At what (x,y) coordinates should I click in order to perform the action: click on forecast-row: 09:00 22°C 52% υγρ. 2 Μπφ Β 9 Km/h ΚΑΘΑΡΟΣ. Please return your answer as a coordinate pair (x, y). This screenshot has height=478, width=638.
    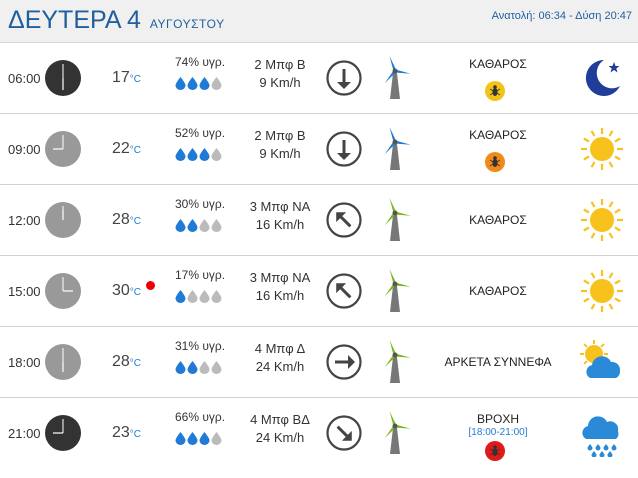
    Looking at the image, I should click on (319, 149).